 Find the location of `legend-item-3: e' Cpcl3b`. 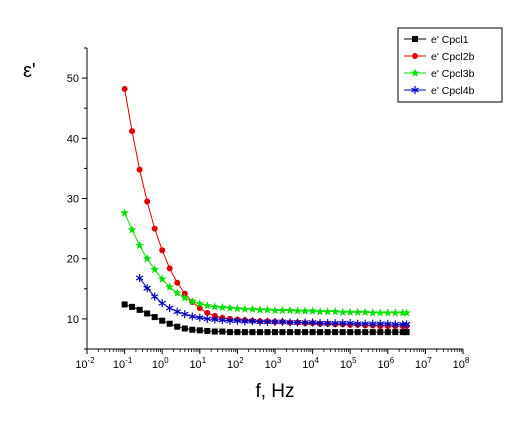

legend-item-3: e' Cpcl3b is located at coordinates (439, 74).